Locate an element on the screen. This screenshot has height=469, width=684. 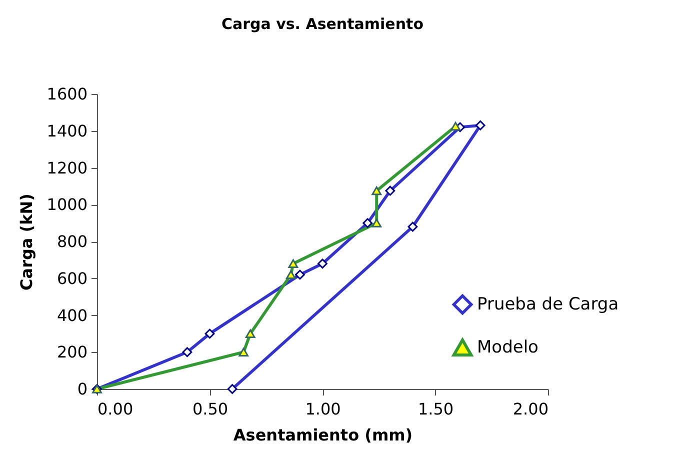
x-tick-label: 2.00 is located at coordinates (530, 409).